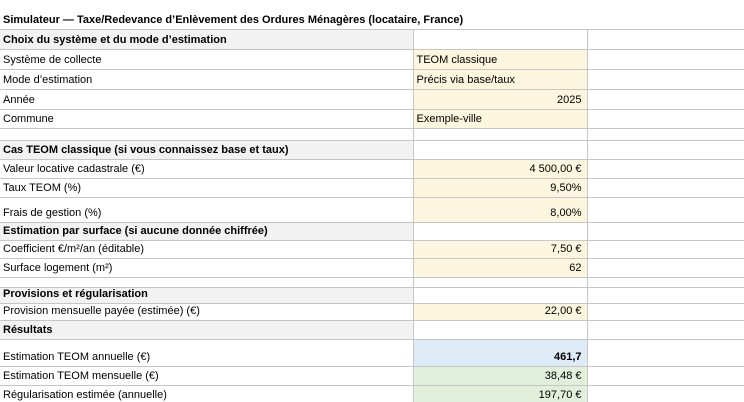 This screenshot has width=744, height=402. What do you see at coordinates (207, 99) in the screenshot?
I see `label-annee: Année` at bounding box center [207, 99].